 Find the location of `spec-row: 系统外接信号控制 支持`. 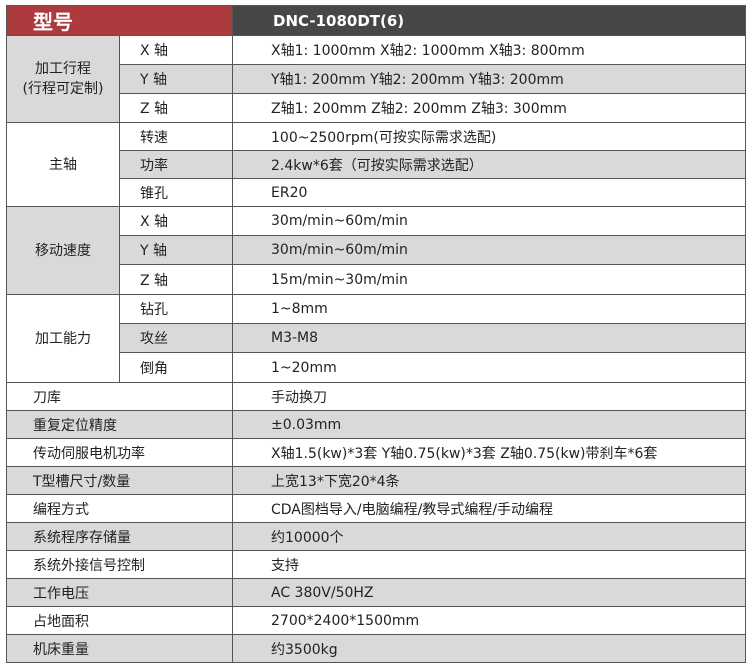

spec-row: 系统外接信号控制 支持 is located at coordinates (376, 564).